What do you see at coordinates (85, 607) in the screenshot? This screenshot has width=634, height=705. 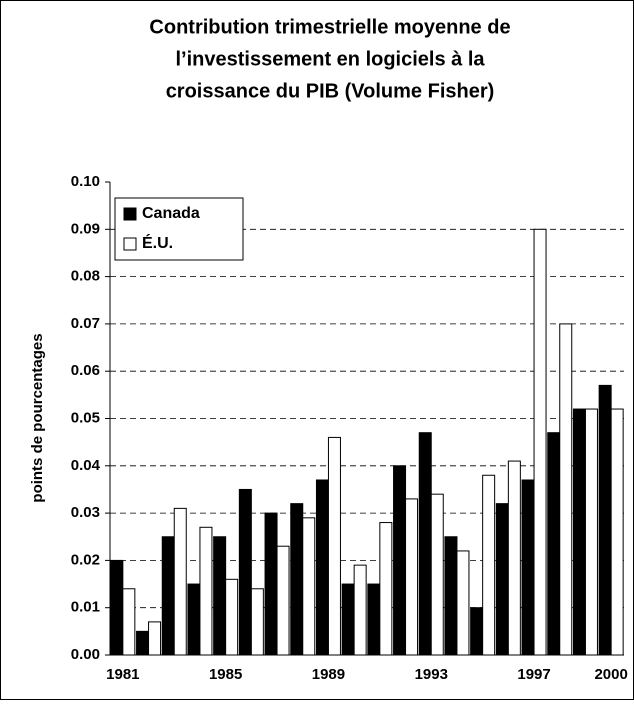 I see `y-tick-label: 0.01` at bounding box center [85, 607].